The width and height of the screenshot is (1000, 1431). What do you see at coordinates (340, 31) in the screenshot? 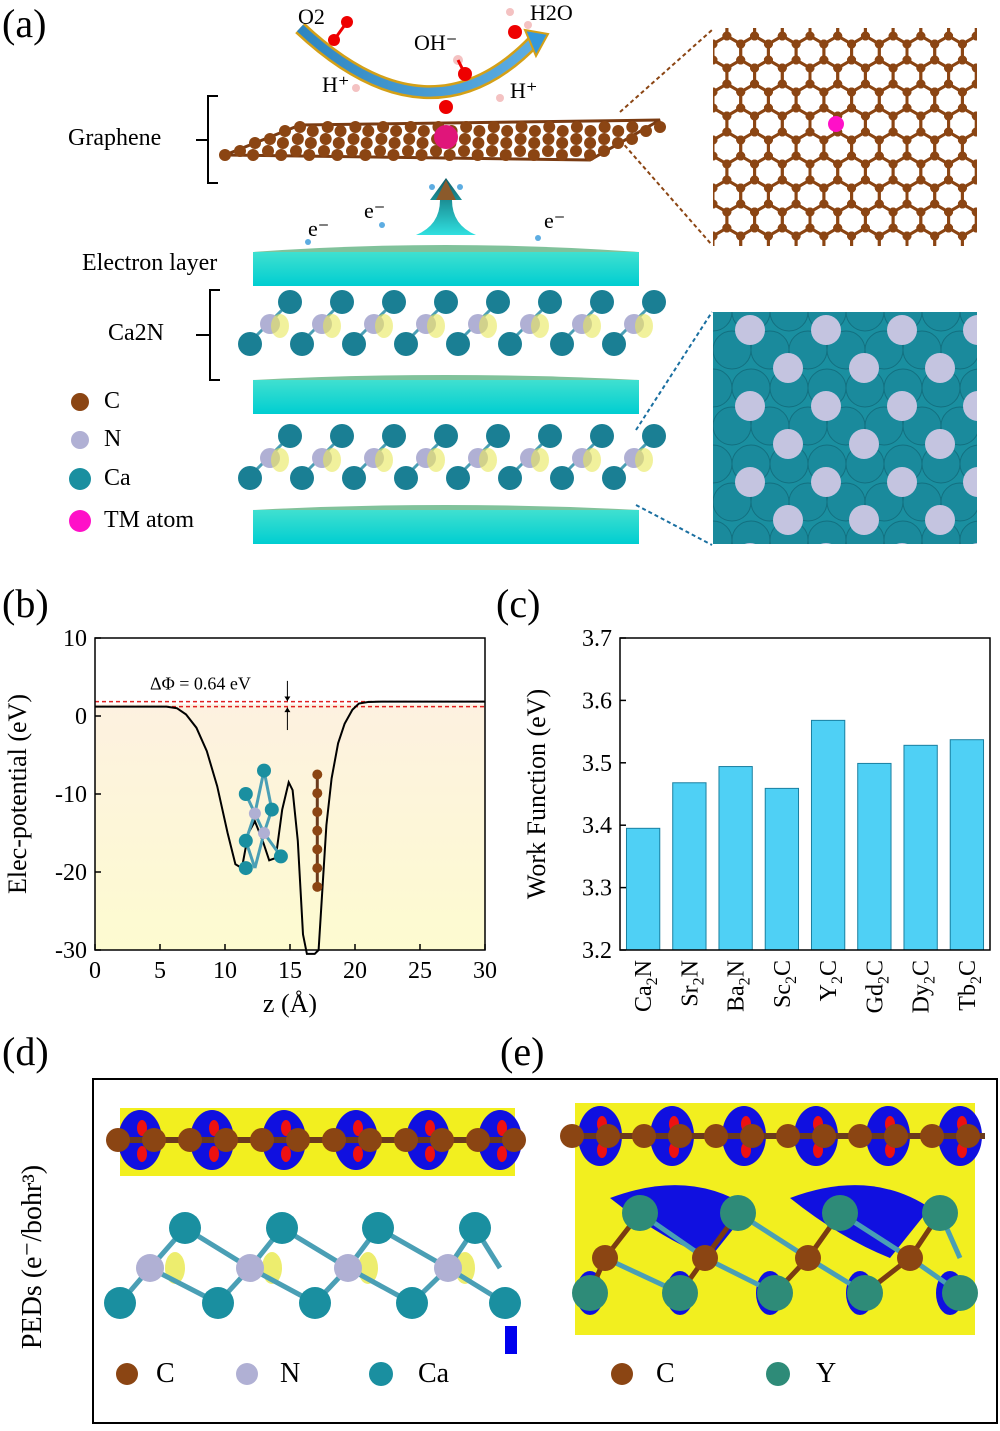
I see `o2-molecule` at bounding box center [340, 31].